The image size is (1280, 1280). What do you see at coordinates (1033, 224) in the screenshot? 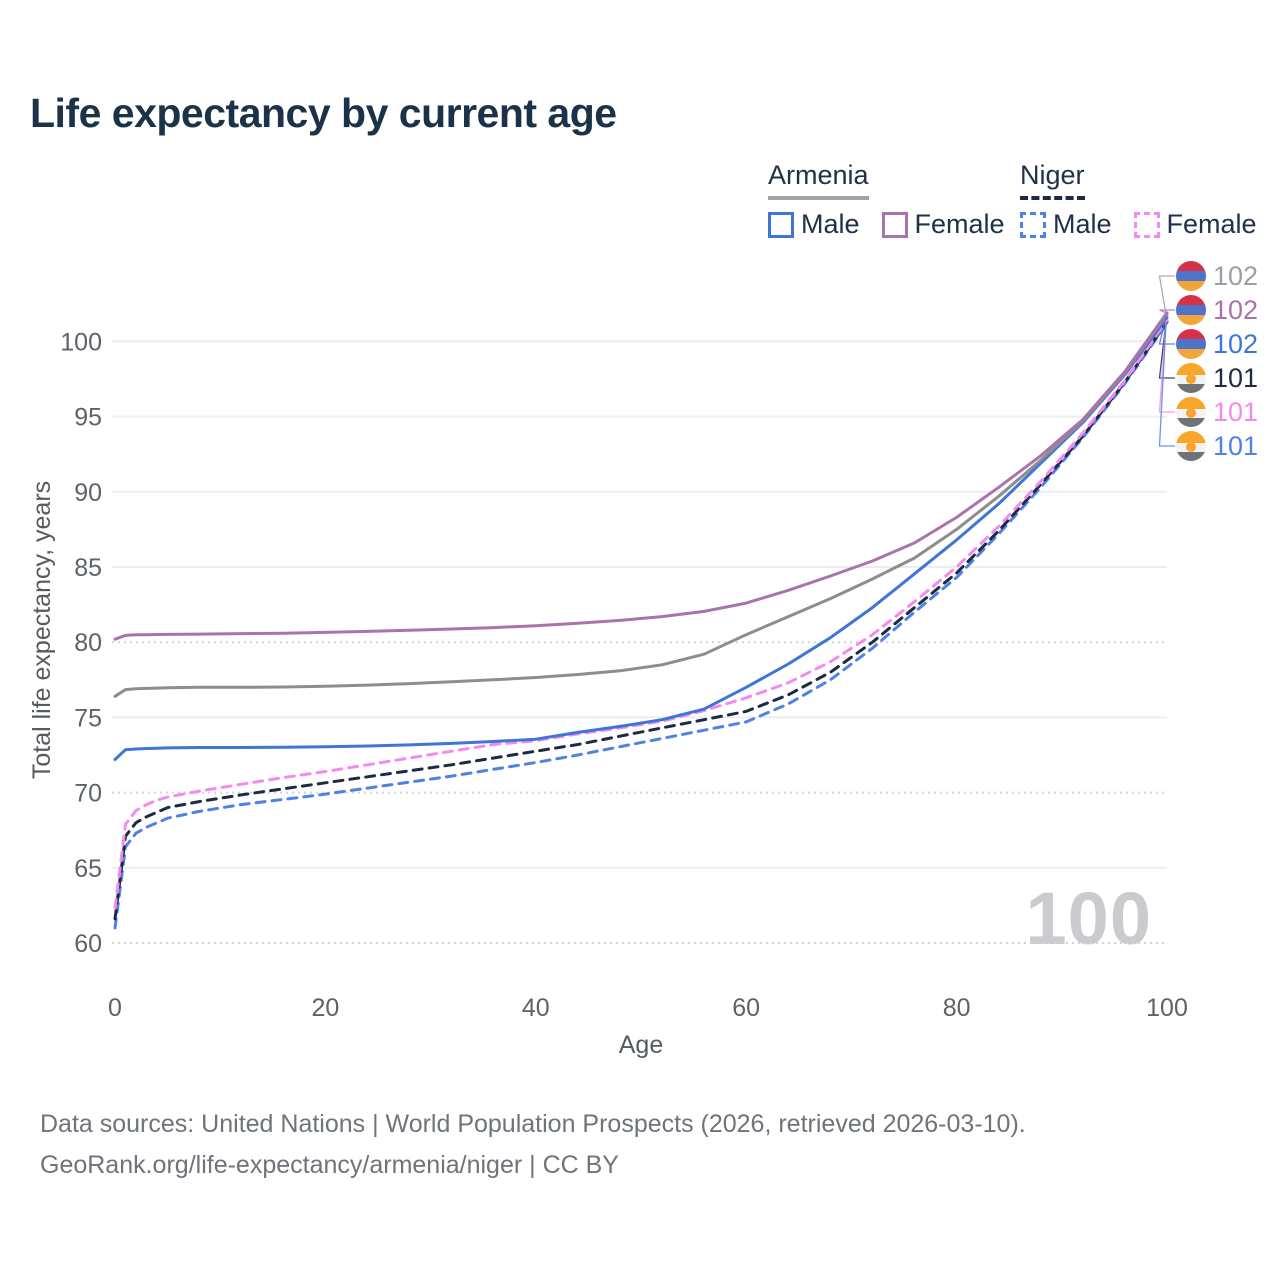
I see `legend-swatch-niger-male` at bounding box center [1033, 224].